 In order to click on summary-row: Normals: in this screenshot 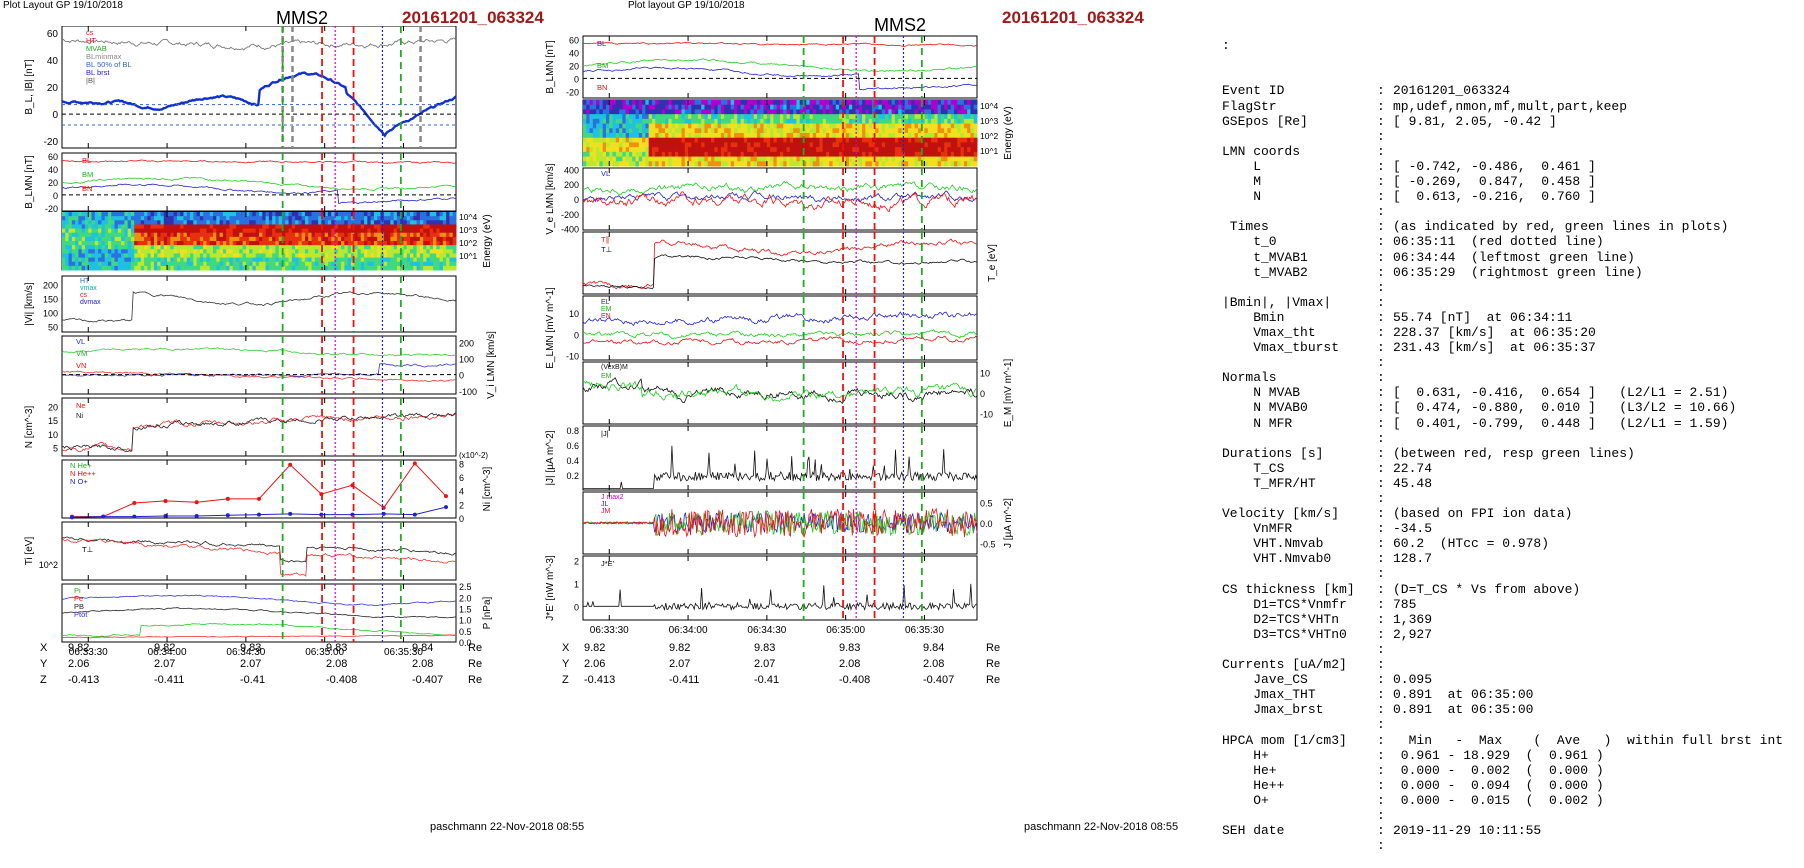, I will do `click(1512, 377)`.